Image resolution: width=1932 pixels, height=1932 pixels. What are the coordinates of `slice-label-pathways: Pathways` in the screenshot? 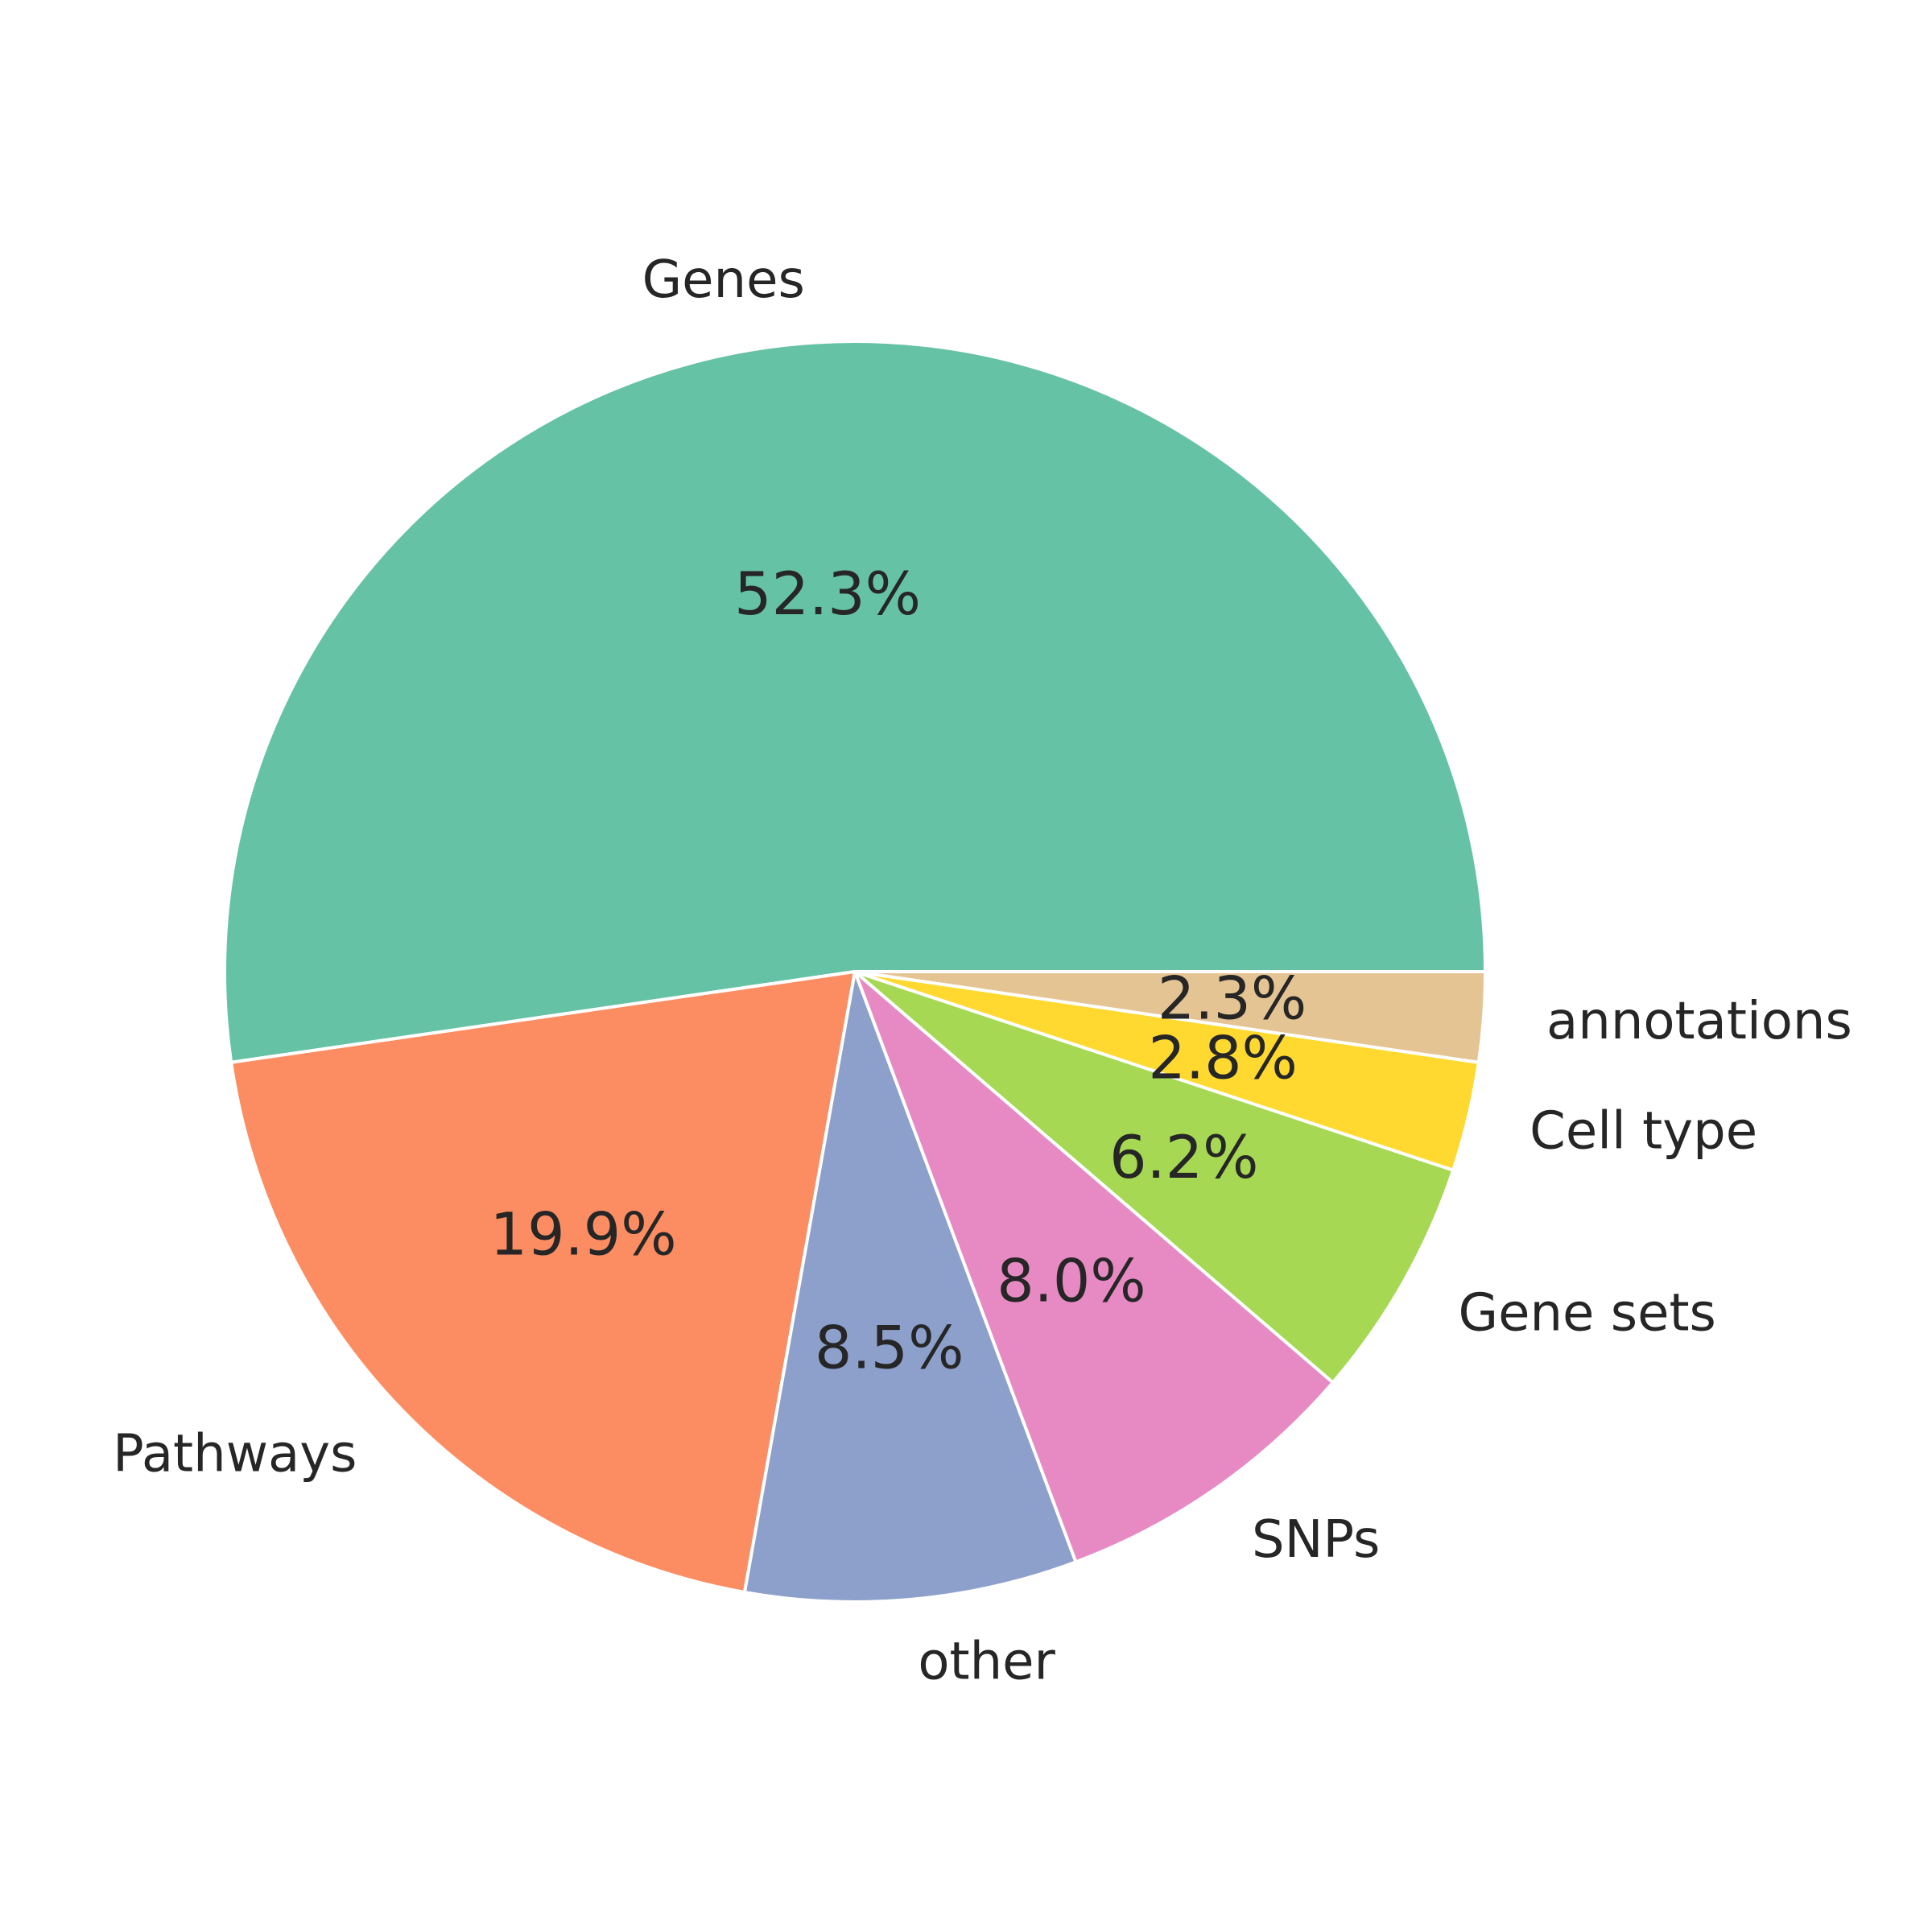 It's located at (235, 1454).